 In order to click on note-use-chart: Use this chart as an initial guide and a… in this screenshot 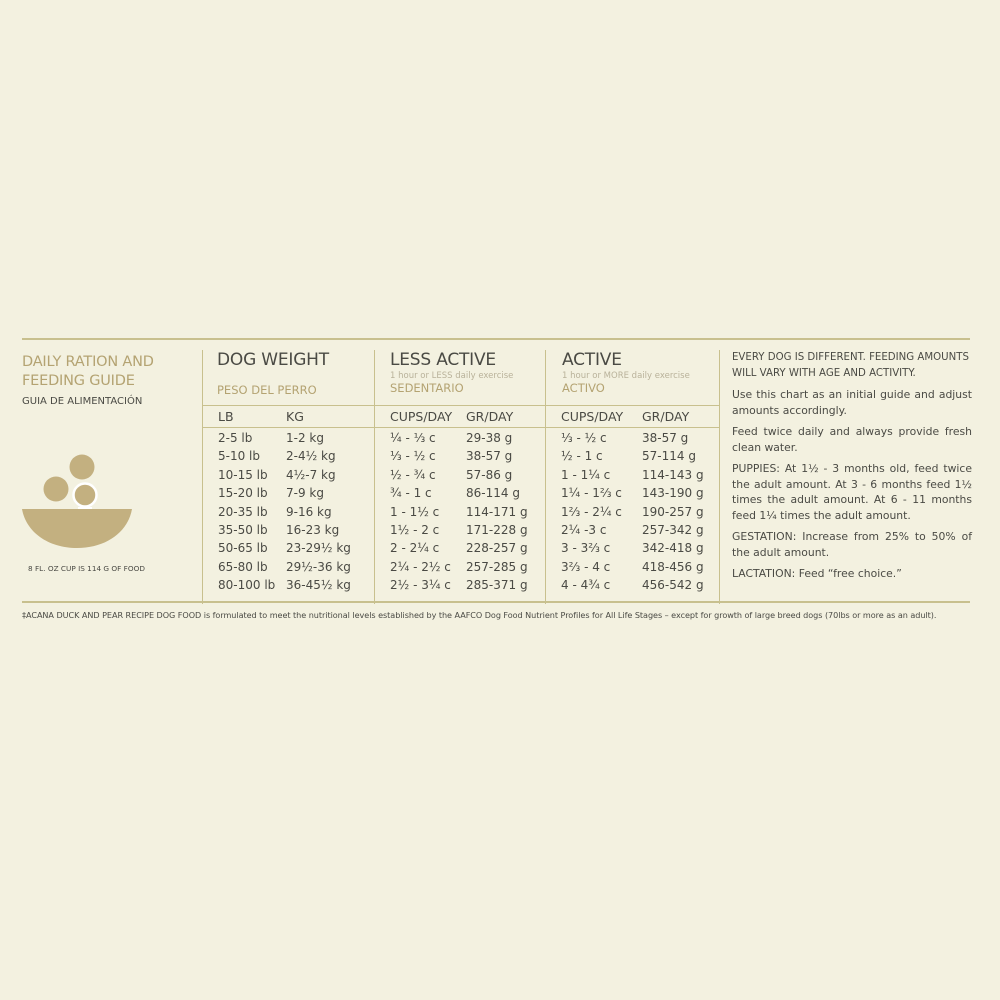, I will do `click(852, 402)`.